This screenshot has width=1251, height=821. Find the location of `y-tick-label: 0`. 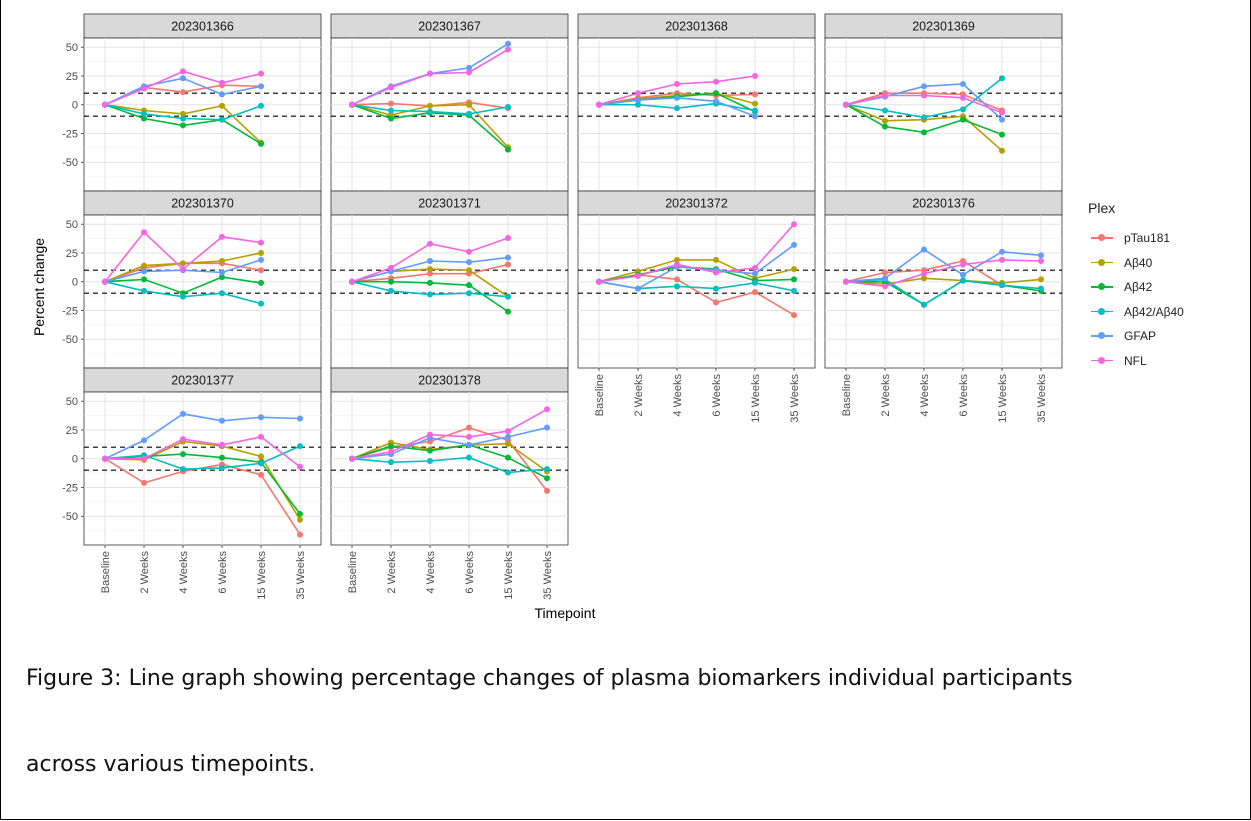

y-tick-label: 0 is located at coordinates (75, 106).